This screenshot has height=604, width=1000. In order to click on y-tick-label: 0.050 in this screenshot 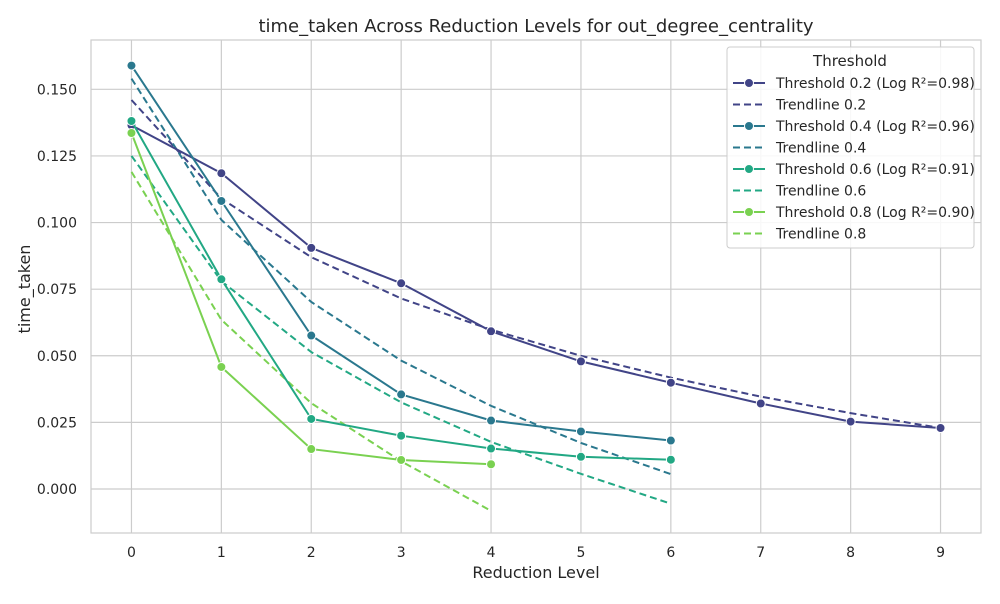, I will do `click(57, 357)`.